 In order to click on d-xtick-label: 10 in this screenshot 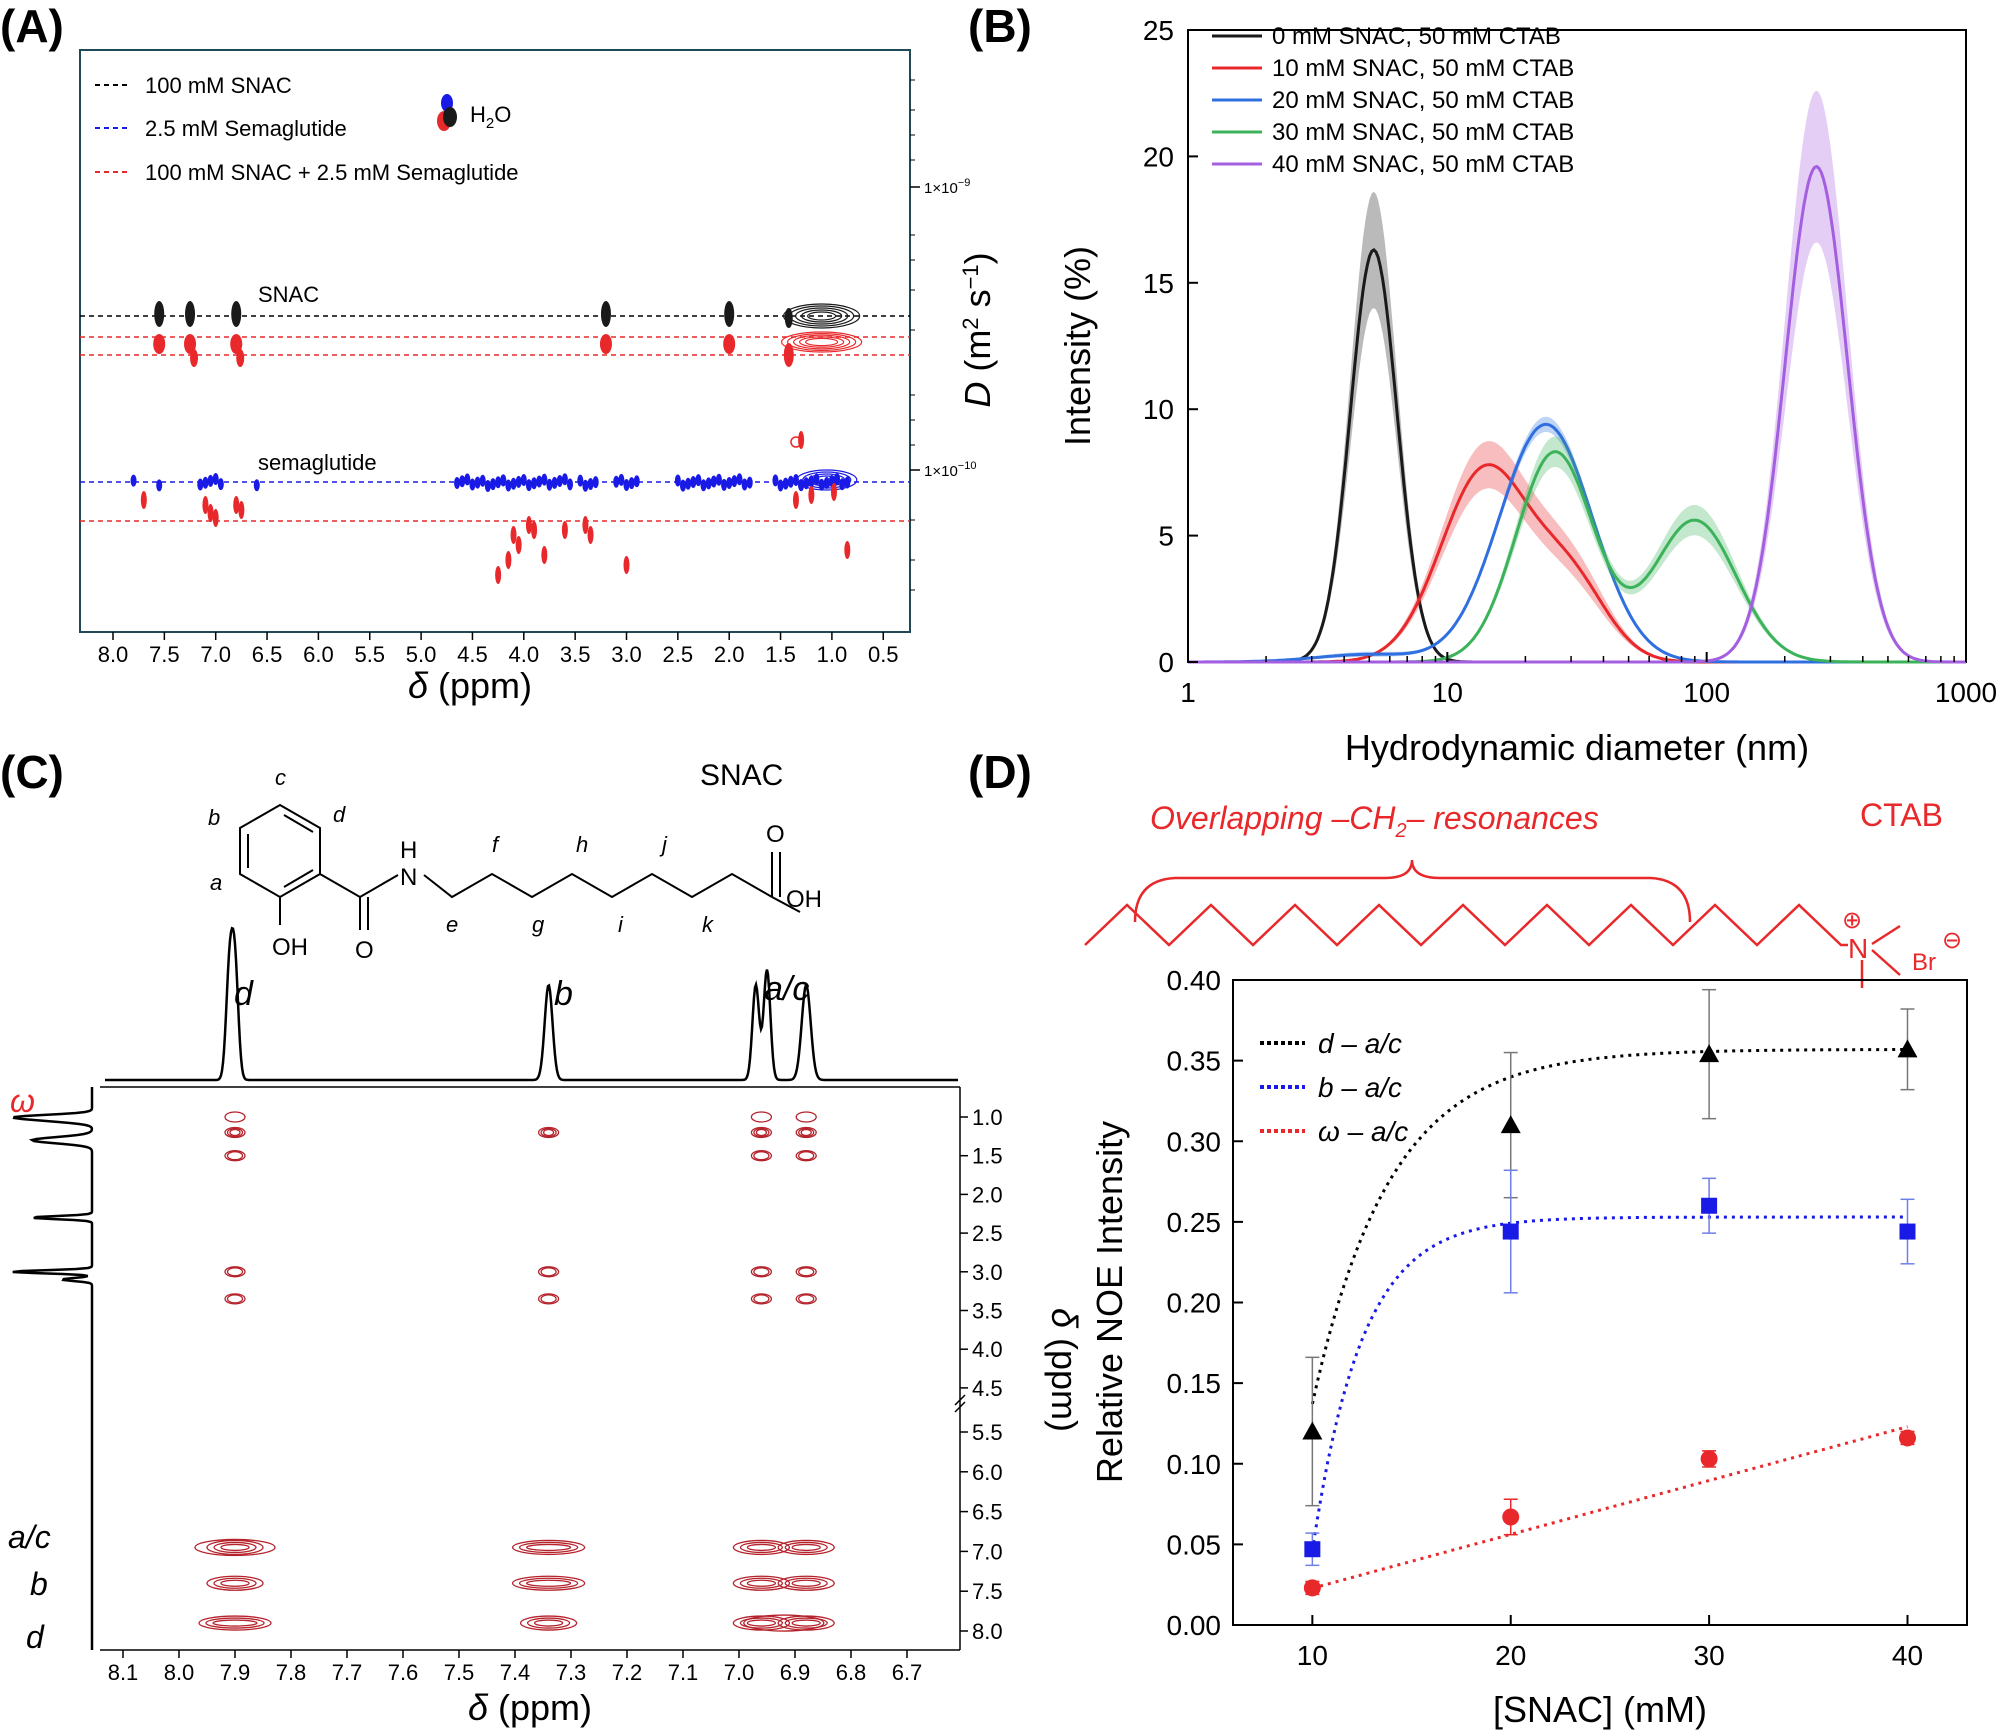, I will do `click(1312, 1655)`.